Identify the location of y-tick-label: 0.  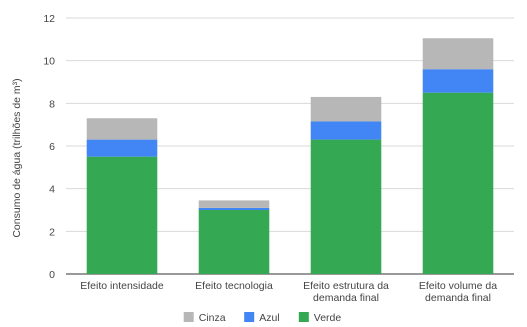
(52, 275).